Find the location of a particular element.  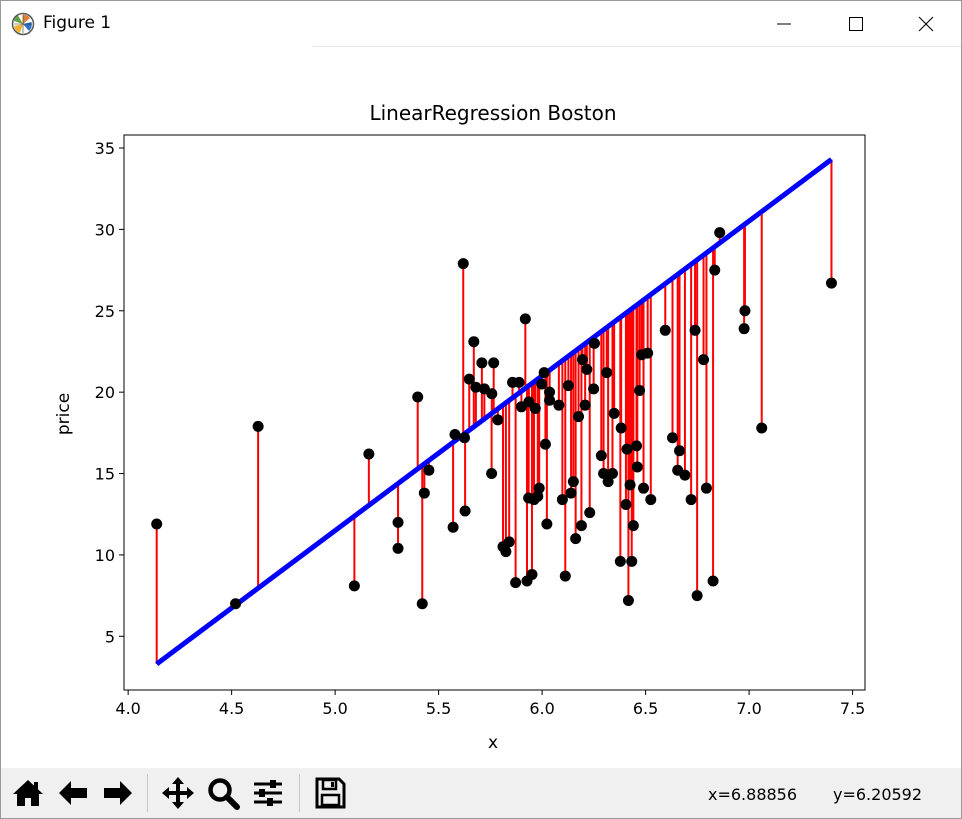

home-icon is located at coordinates (28, 793).